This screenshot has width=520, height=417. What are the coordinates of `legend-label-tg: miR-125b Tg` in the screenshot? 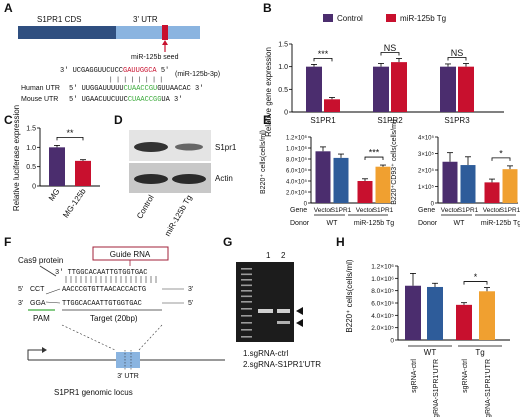 It's located at (423, 18).